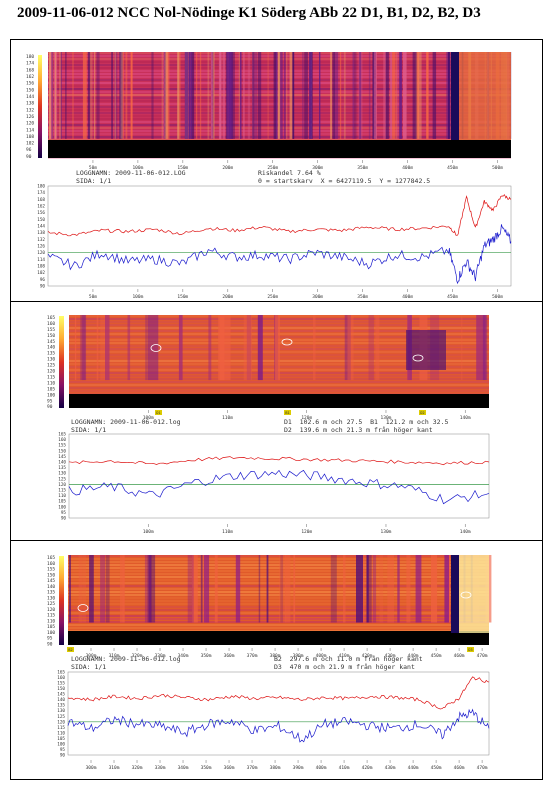  Describe the element at coordinates (459, 656) in the screenshot. I see `x-tick-label: 460m` at that location.